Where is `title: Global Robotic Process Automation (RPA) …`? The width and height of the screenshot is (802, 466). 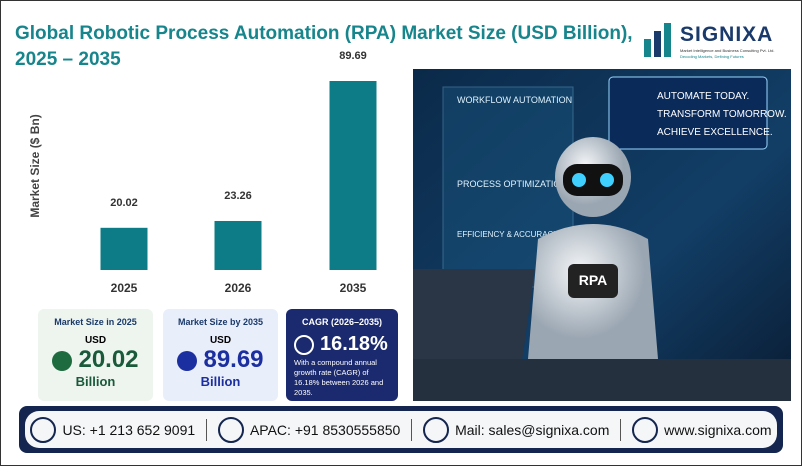
title: Global Robotic Process Automation (RPA) … is located at coordinates (324, 46).